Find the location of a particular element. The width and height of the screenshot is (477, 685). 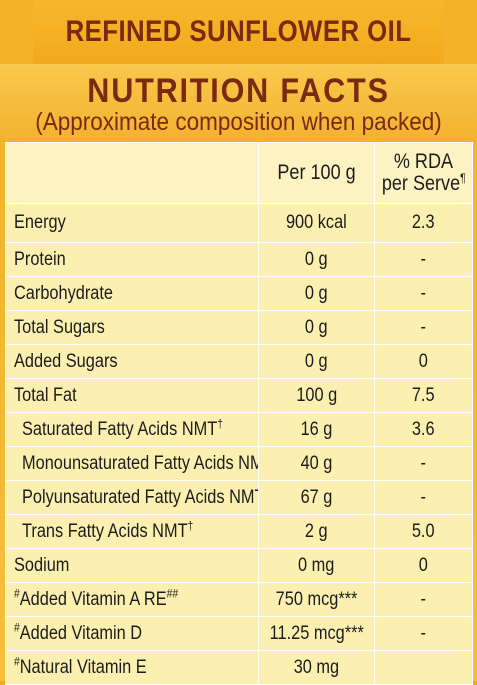

per-100g-cell: 2 g is located at coordinates (316, 531).